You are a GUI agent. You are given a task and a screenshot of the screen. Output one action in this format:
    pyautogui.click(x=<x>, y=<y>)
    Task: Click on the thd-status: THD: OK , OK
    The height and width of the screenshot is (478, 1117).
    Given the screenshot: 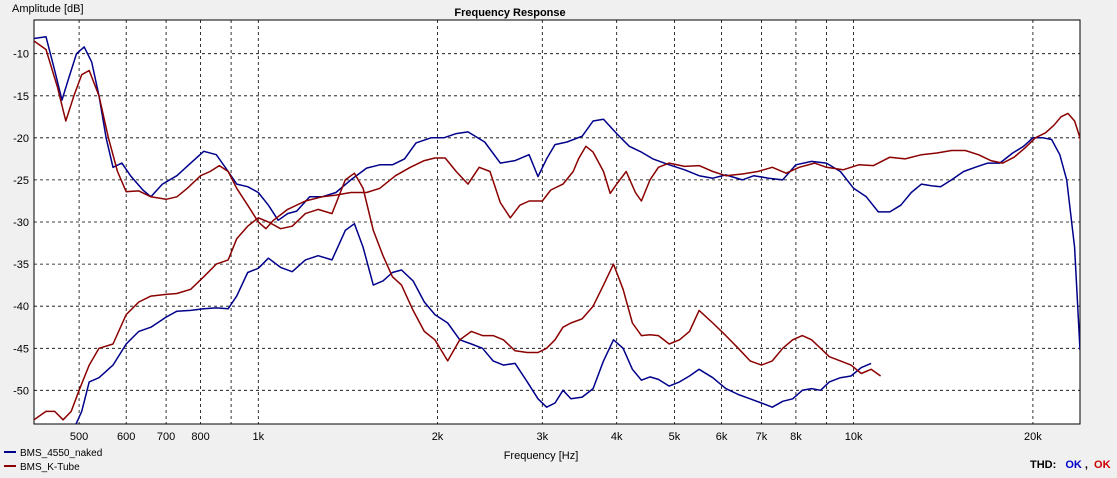 What is the action you would take?
    pyautogui.click(x=1070, y=465)
    